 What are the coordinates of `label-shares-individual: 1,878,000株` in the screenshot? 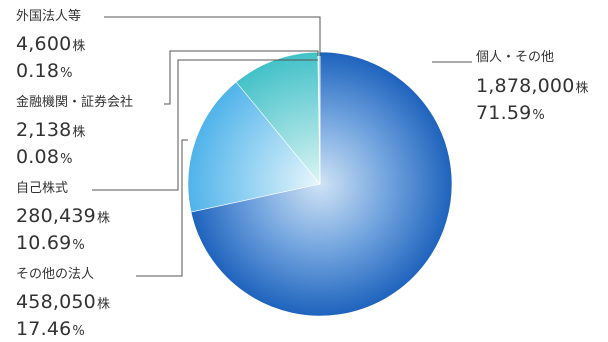 It's located at (532, 86).